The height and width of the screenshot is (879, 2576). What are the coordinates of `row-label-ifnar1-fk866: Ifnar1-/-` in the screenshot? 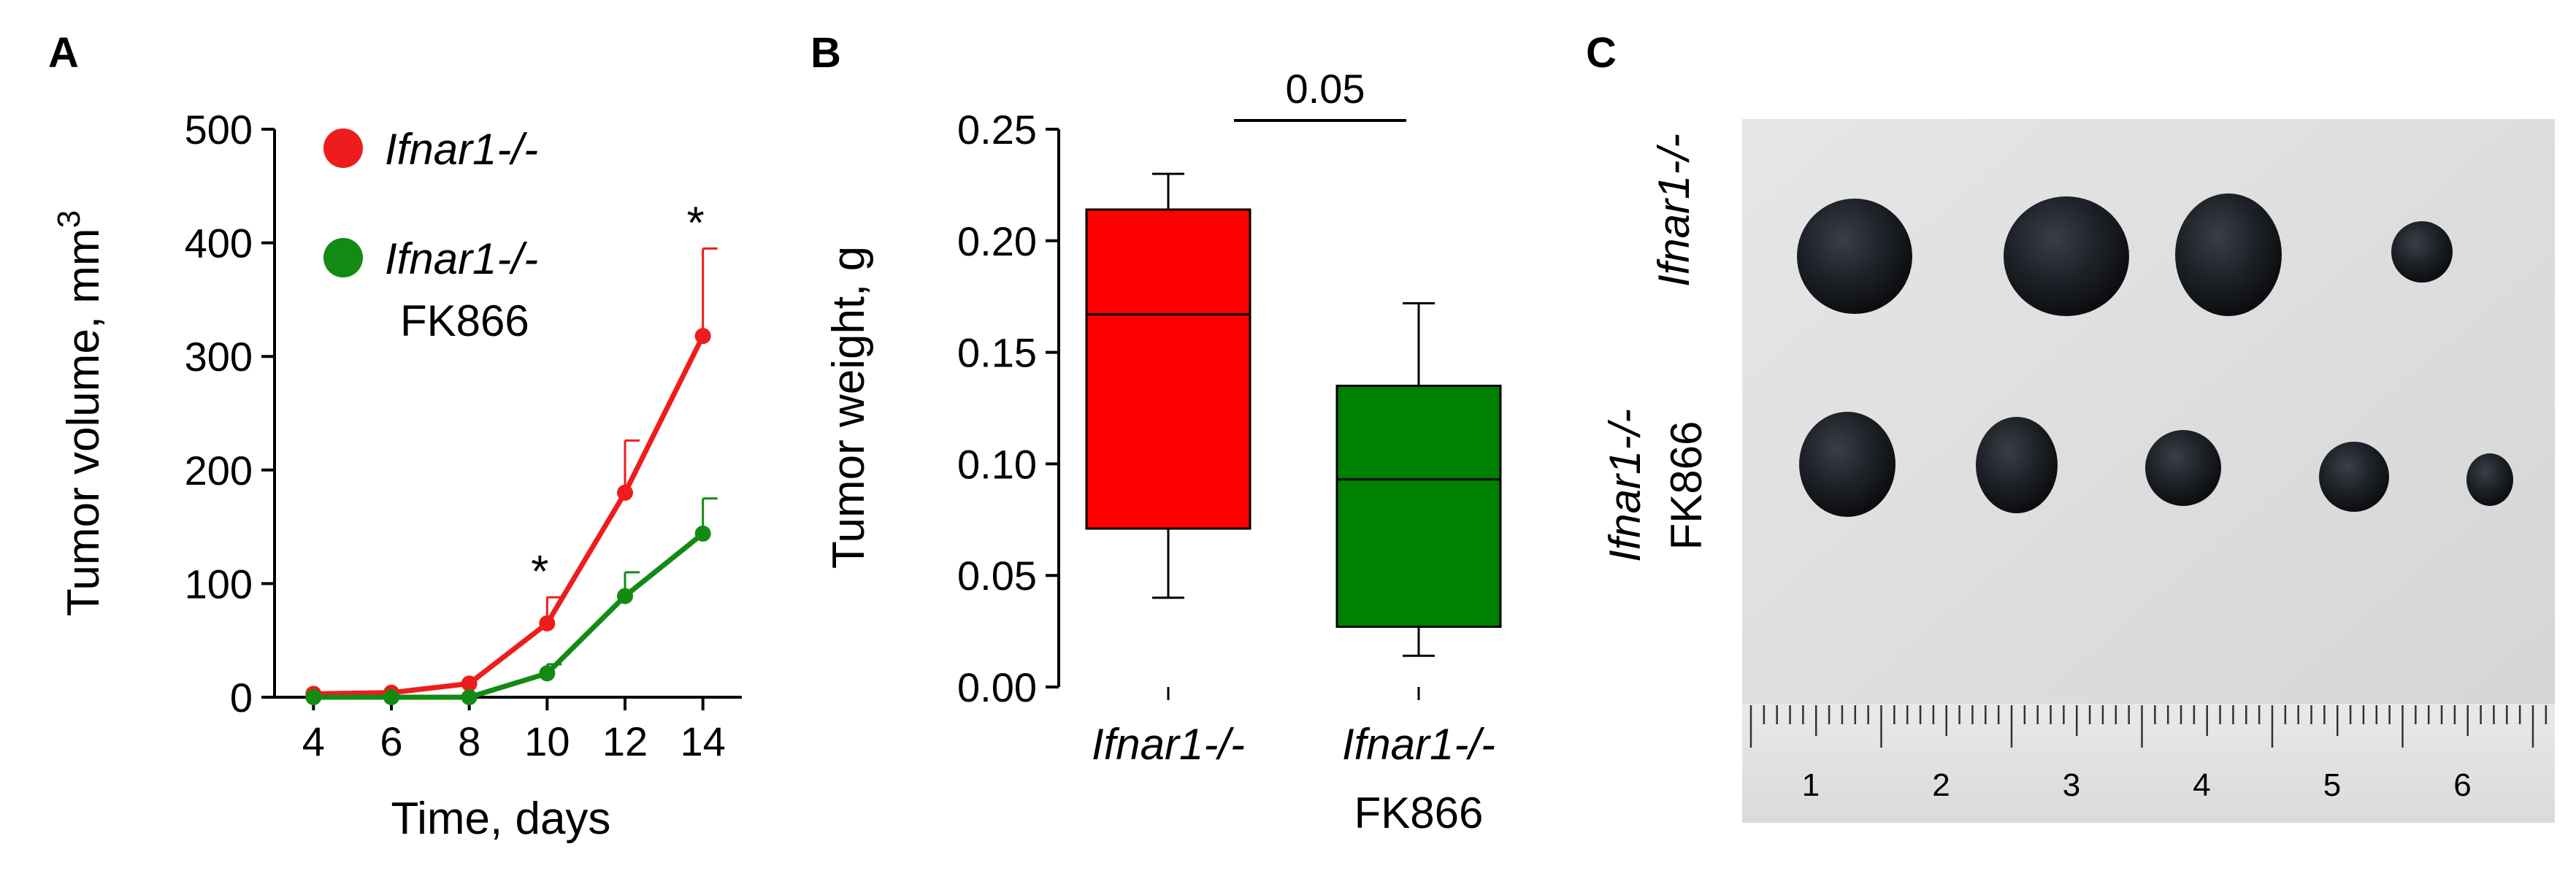 It's located at (1625, 486).